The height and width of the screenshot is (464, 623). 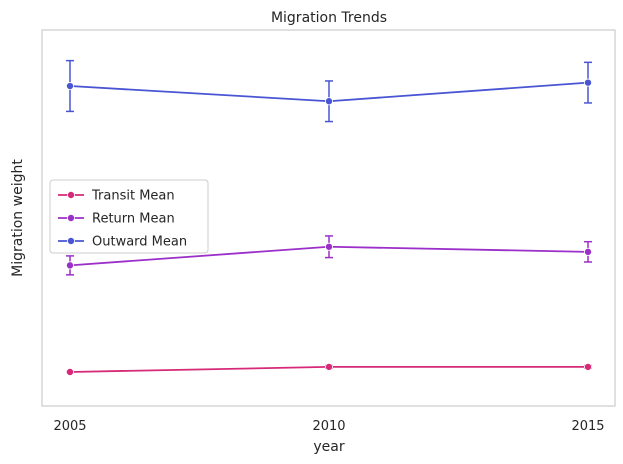 I want to click on x-tick-label: 2010, so click(x=328, y=426).